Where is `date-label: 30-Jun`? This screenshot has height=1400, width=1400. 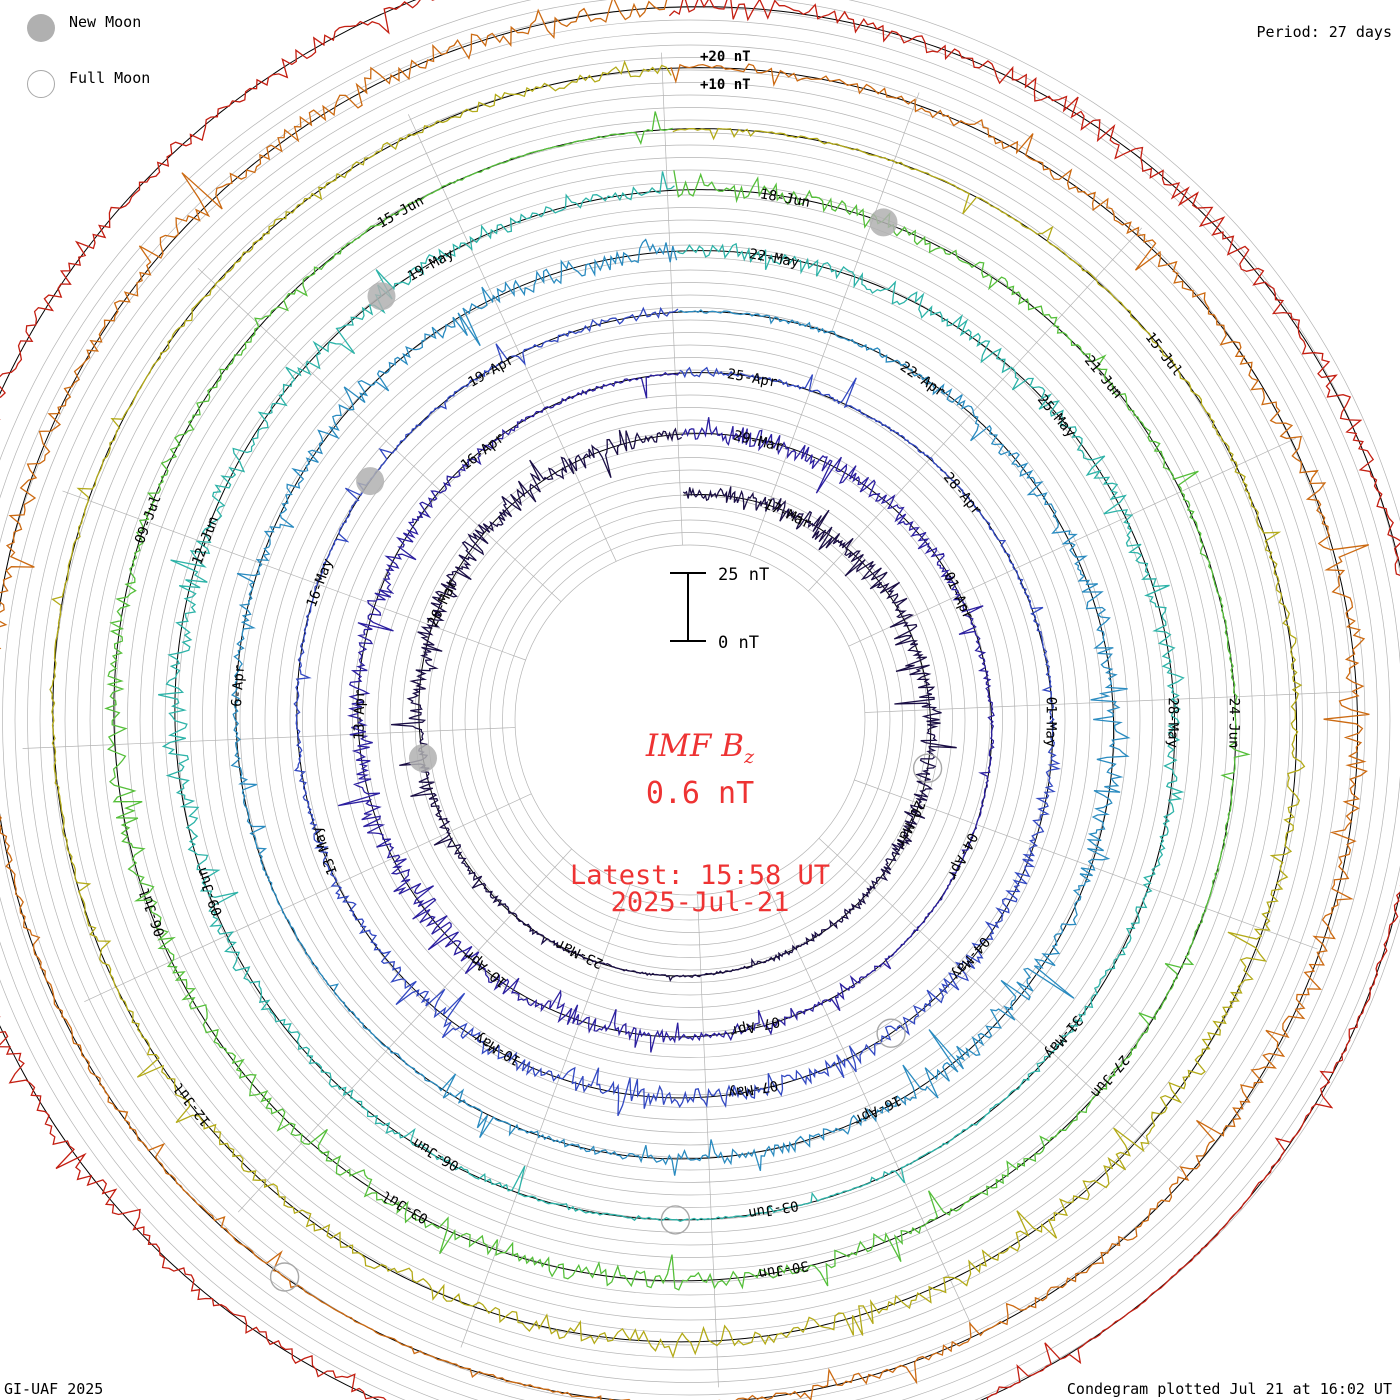 date-label: 30-Jun is located at coordinates (783, 1269).